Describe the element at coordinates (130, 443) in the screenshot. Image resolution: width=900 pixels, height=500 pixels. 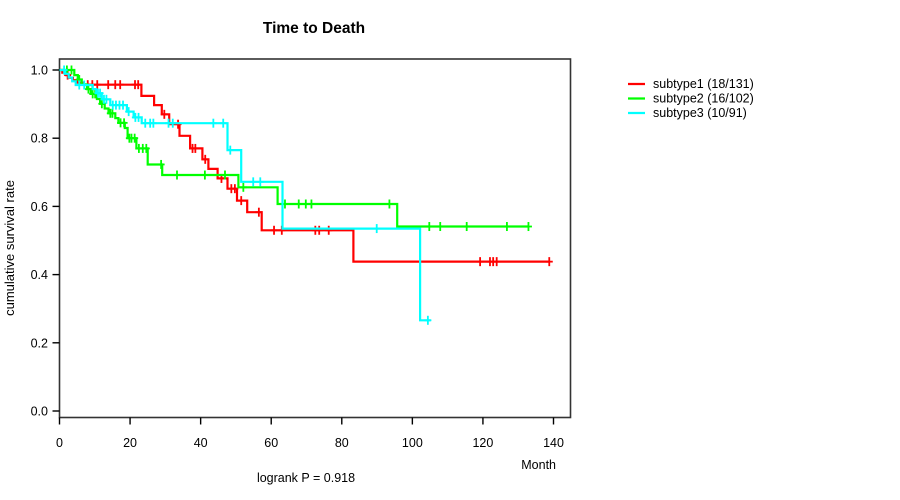
I see `x-tick-label: 20` at that location.